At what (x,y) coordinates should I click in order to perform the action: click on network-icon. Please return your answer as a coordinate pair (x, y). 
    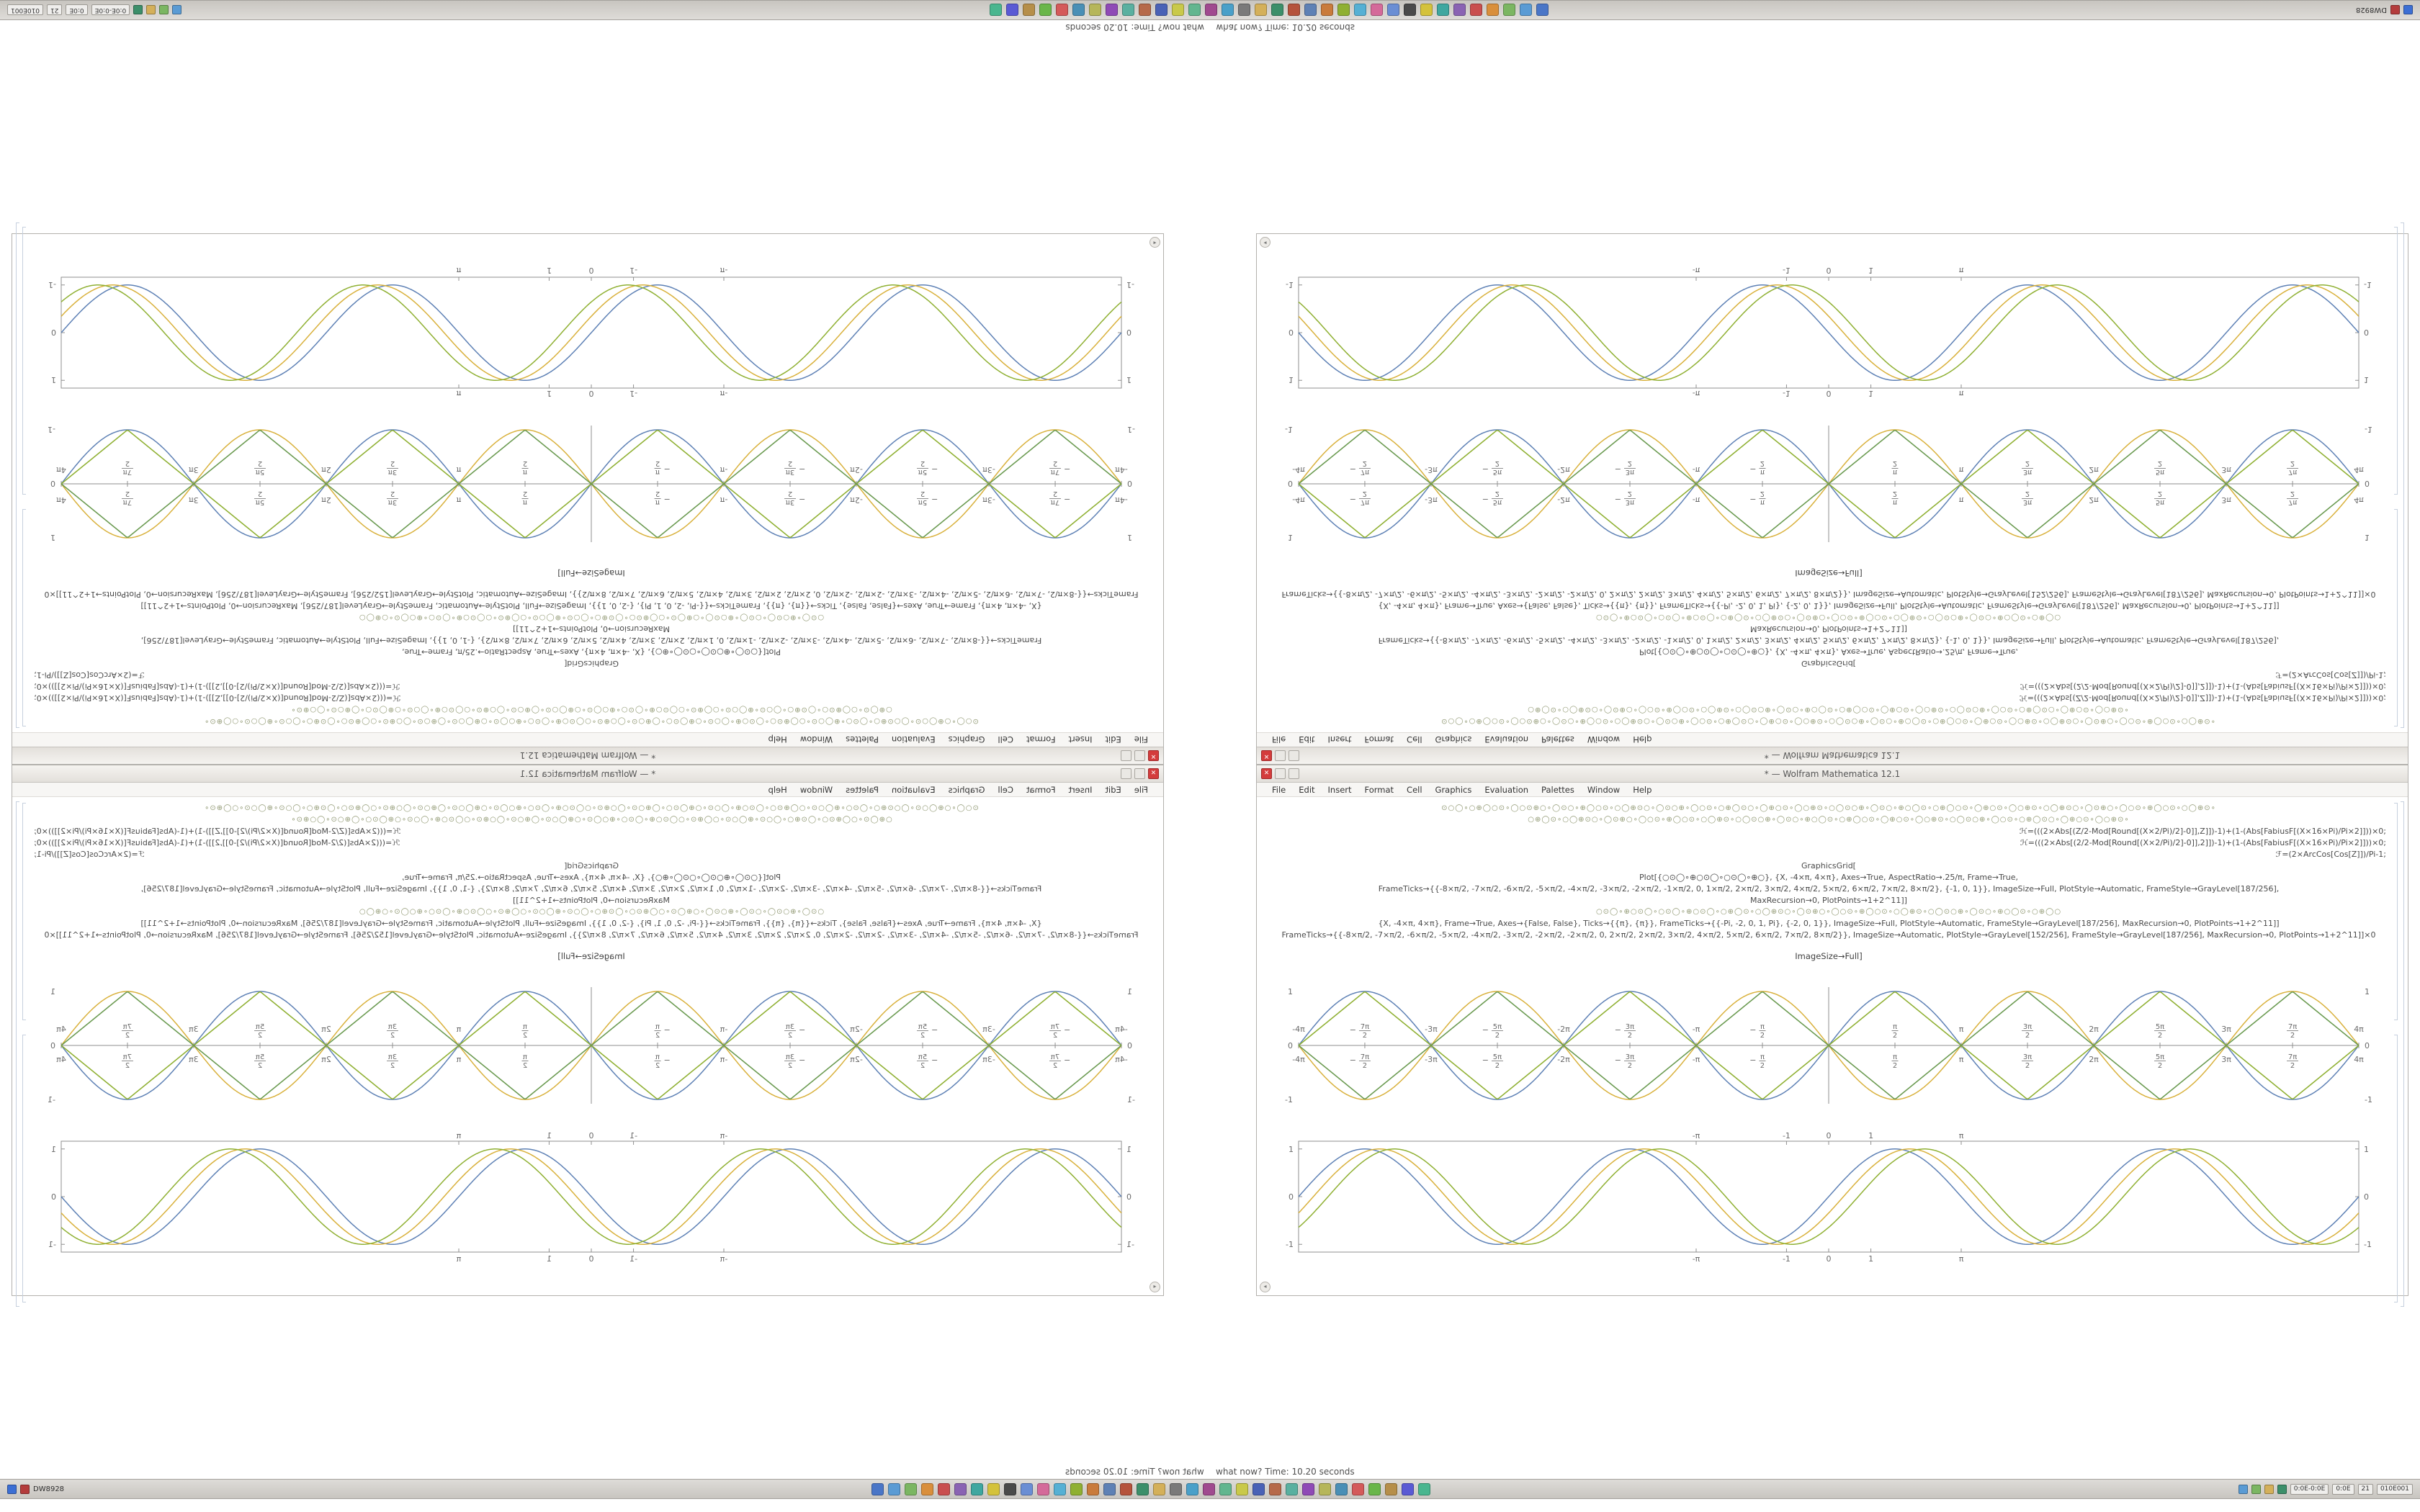
    Looking at the image, I should click on (2243, 1489).